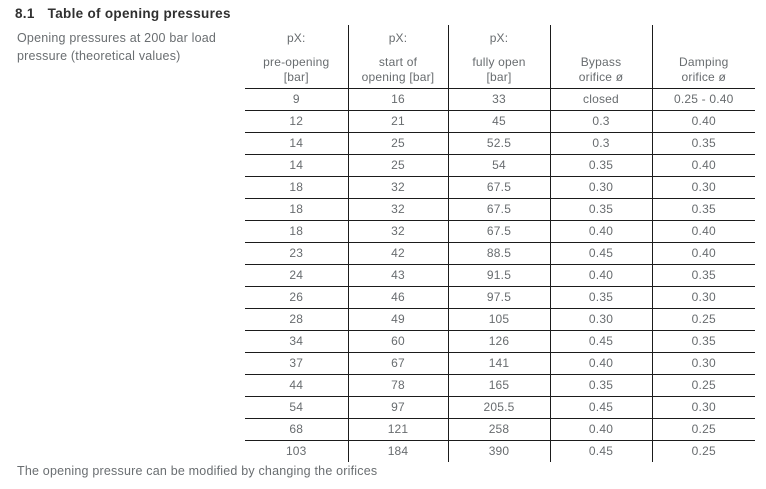  What do you see at coordinates (296, 121) in the screenshot?
I see `table-cell: 12` at bounding box center [296, 121].